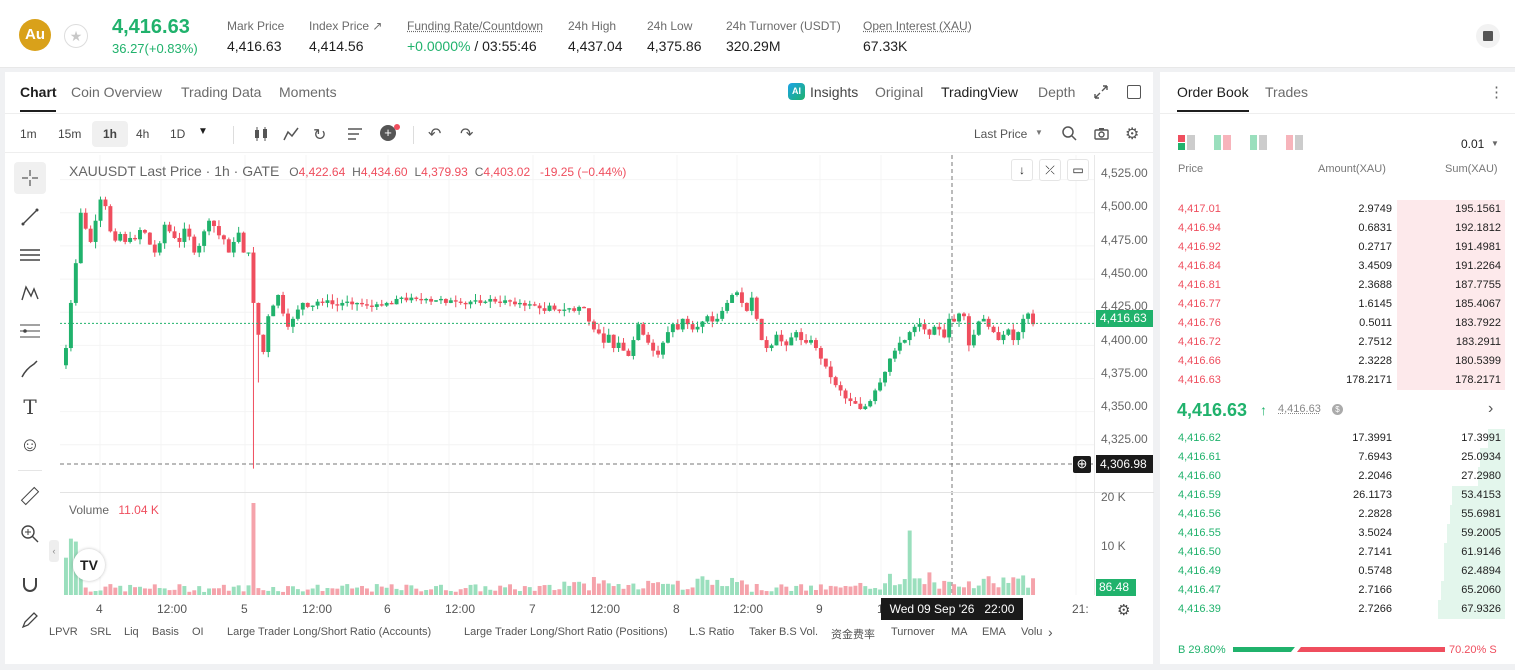  Describe the element at coordinates (28, 134) in the screenshot. I see `interval-1m: 1m` at that location.